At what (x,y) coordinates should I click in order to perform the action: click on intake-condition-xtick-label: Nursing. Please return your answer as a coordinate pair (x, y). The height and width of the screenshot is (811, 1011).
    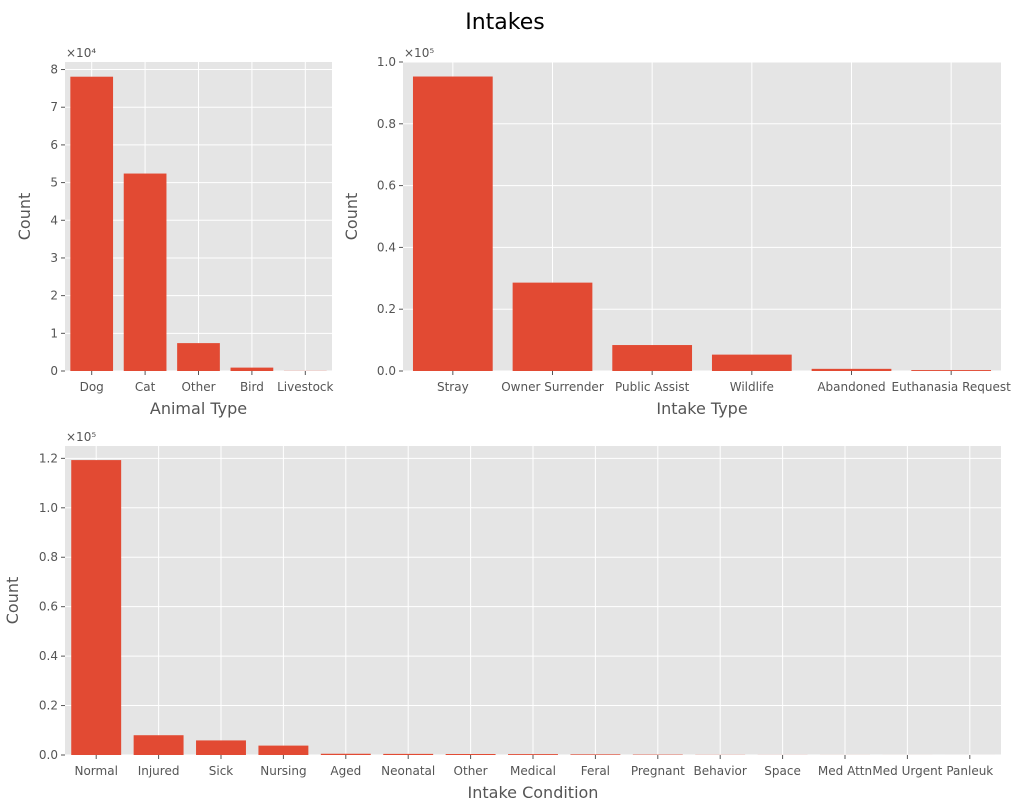
    Looking at the image, I should click on (283, 771).